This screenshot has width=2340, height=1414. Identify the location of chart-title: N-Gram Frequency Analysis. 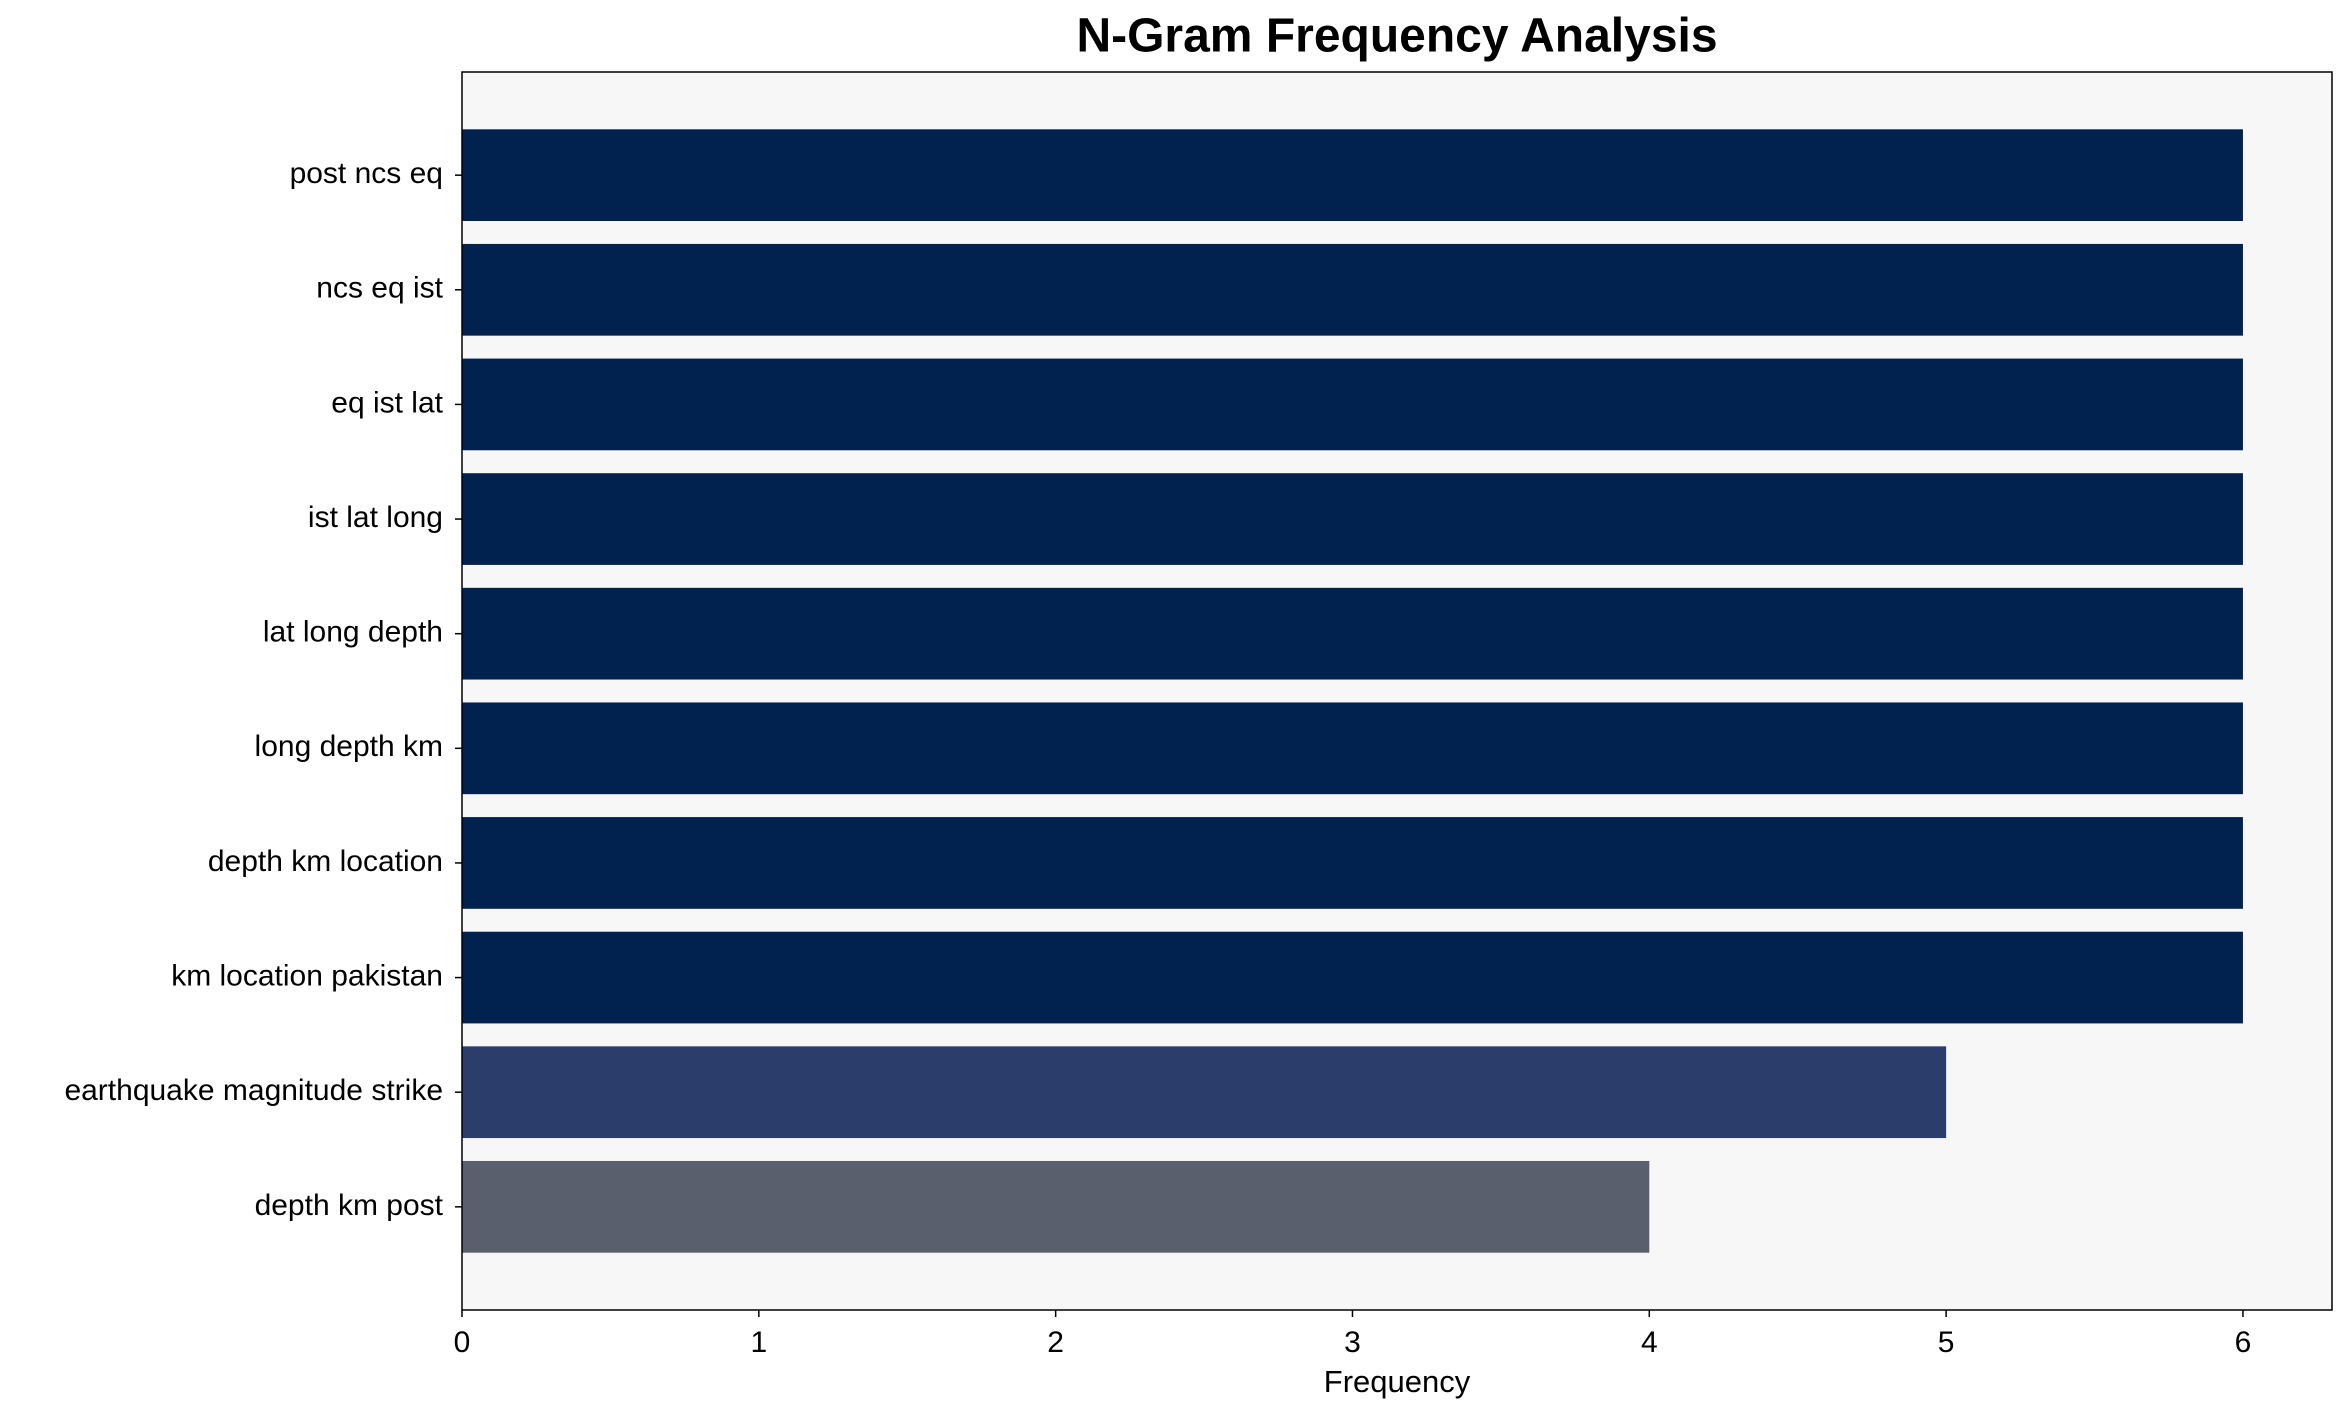
(1396, 36).